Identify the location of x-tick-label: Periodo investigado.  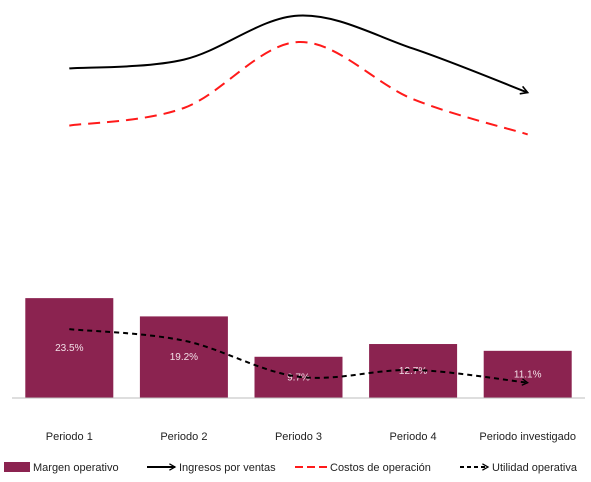
(527, 437).